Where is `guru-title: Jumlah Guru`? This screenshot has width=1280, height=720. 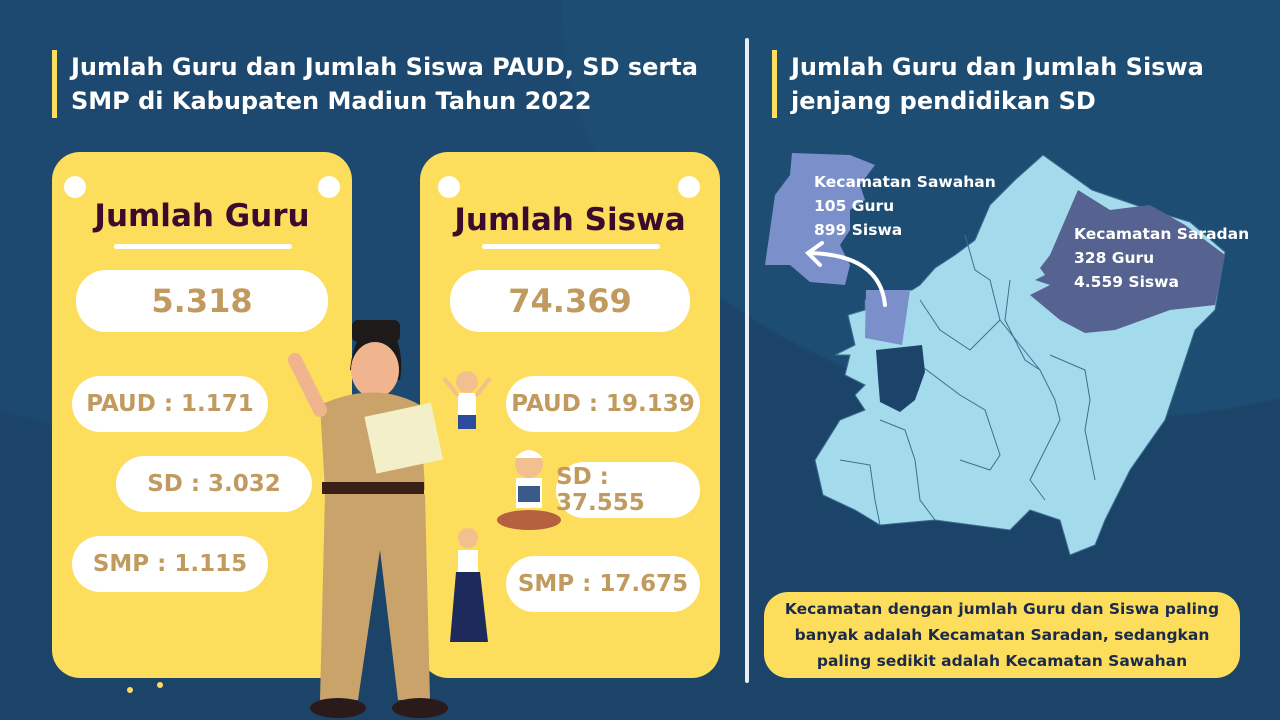
guru-title: Jumlah Guru is located at coordinates (202, 216).